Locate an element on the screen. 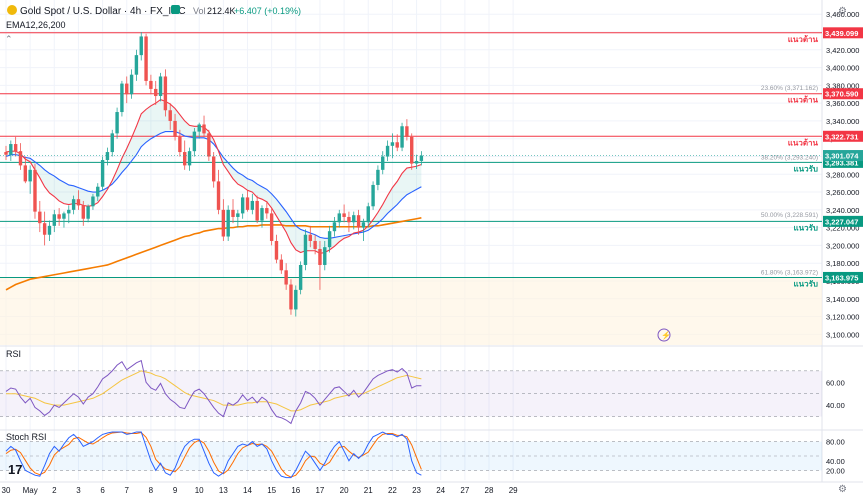 The width and height of the screenshot is (863, 498). stoch-rsi-label: Stoch RSI is located at coordinates (26, 437).